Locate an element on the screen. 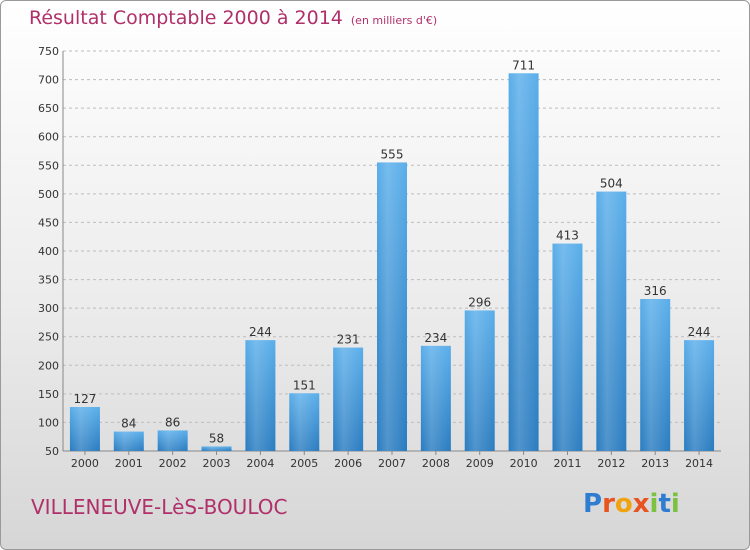 Image resolution: width=750 pixels, height=550 pixels. logo-letter: o is located at coordinates (623, 504).